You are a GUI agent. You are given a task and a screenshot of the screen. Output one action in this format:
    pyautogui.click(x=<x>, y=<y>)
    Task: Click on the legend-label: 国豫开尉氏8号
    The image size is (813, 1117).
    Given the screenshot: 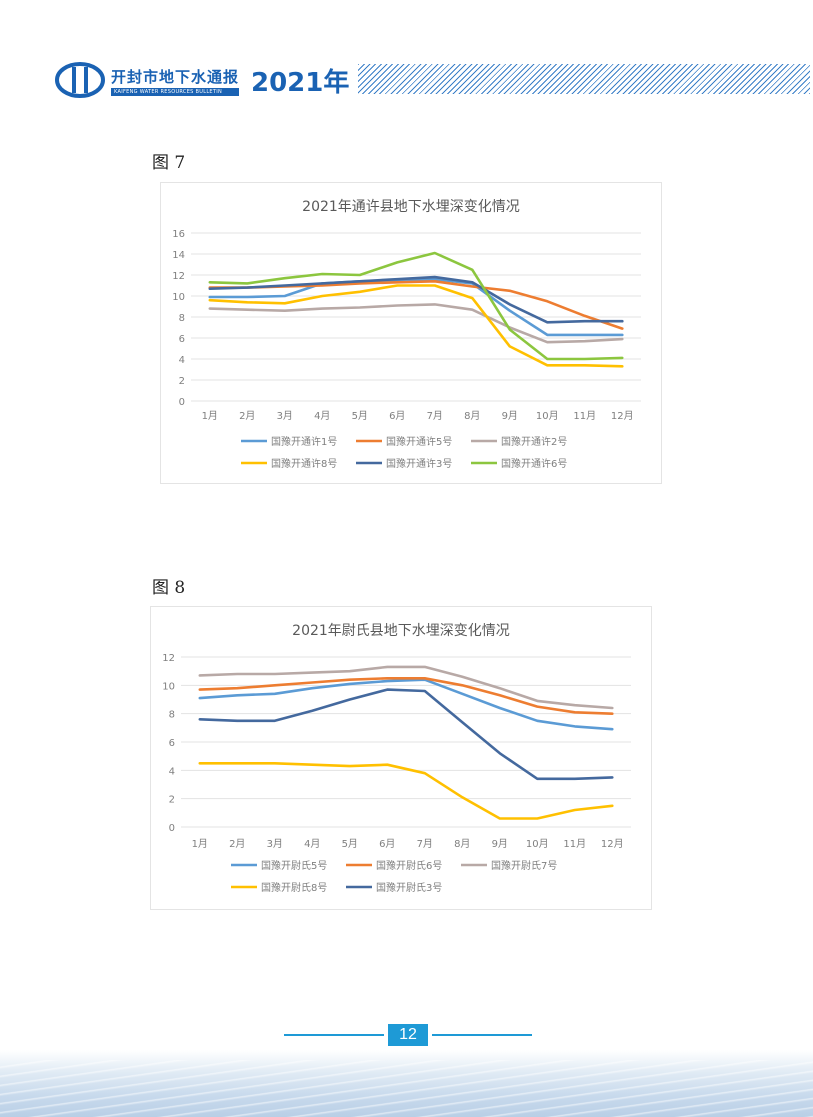 What is the action you would take?
    pyautogui.click(x=294, y=887)
    